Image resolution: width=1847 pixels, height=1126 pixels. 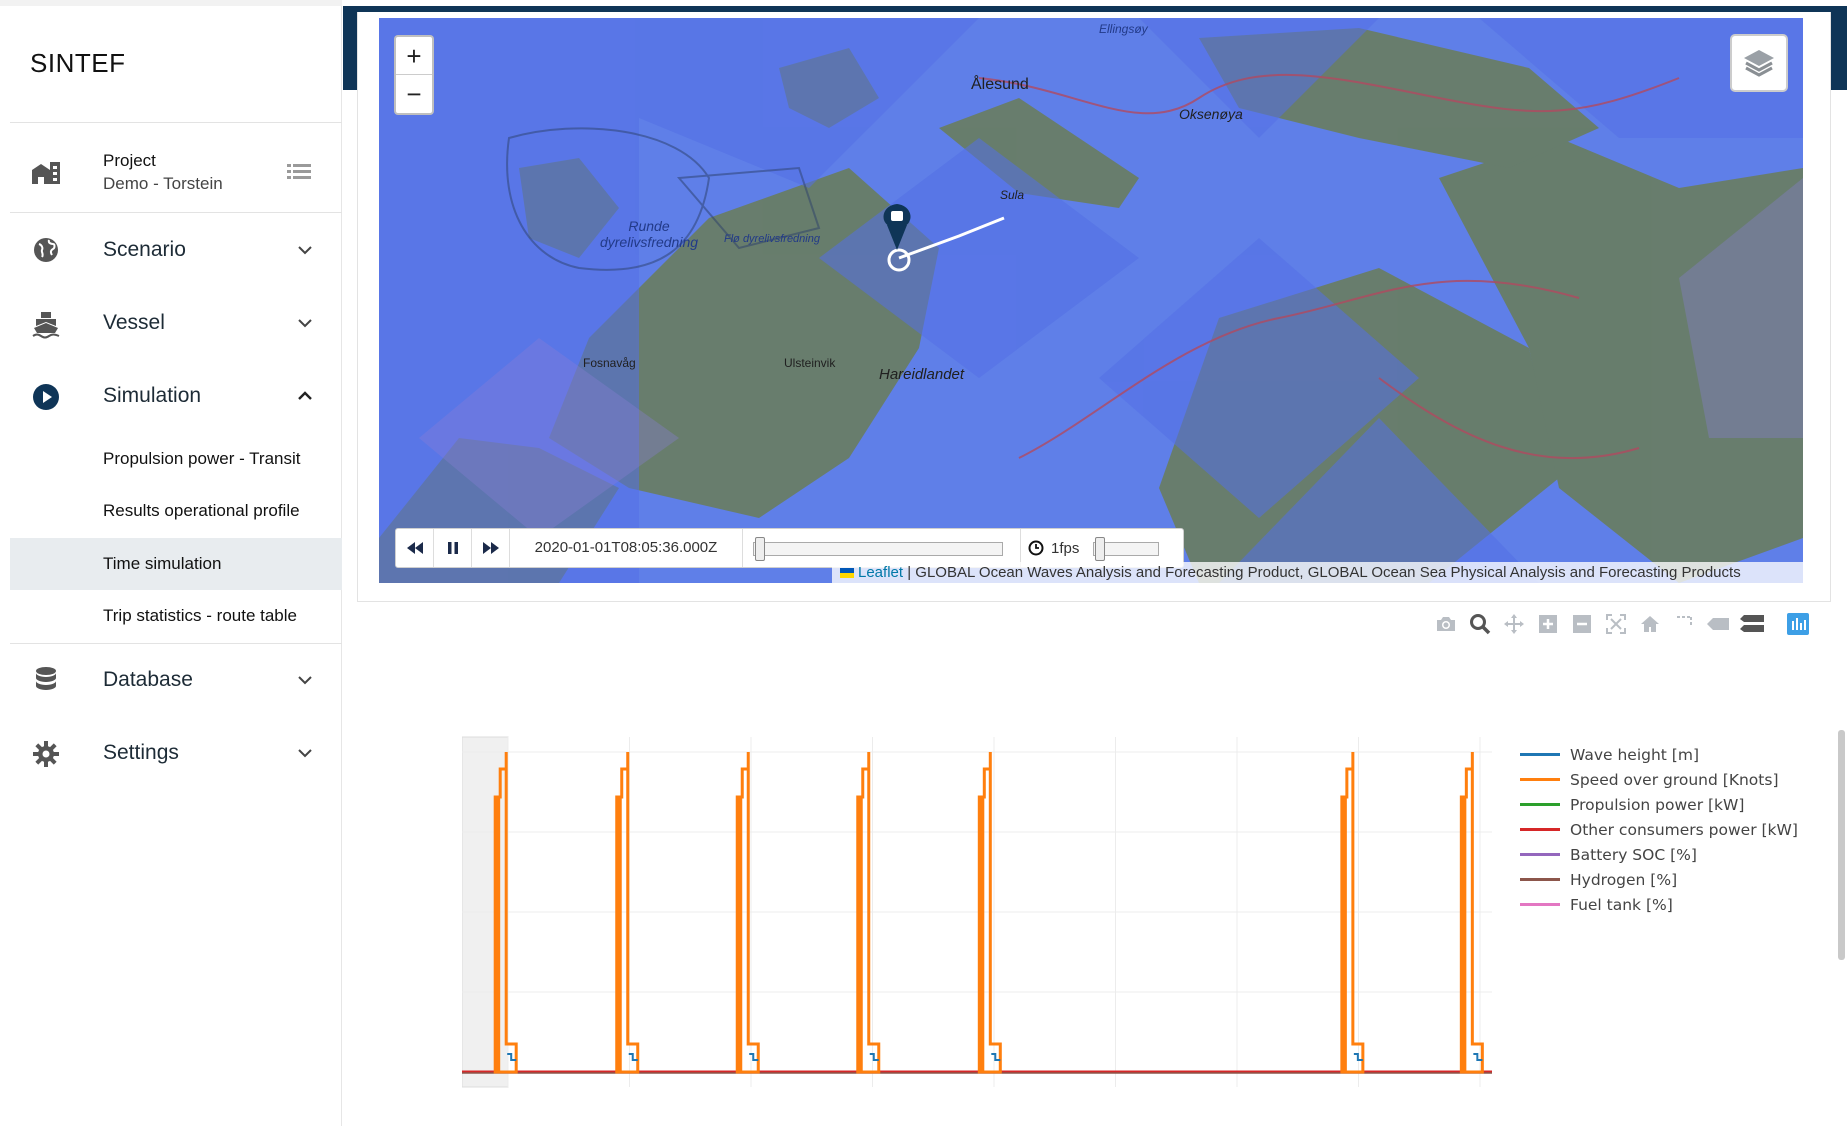 I want to click on layers-icon, so click(x=1759, y=63).